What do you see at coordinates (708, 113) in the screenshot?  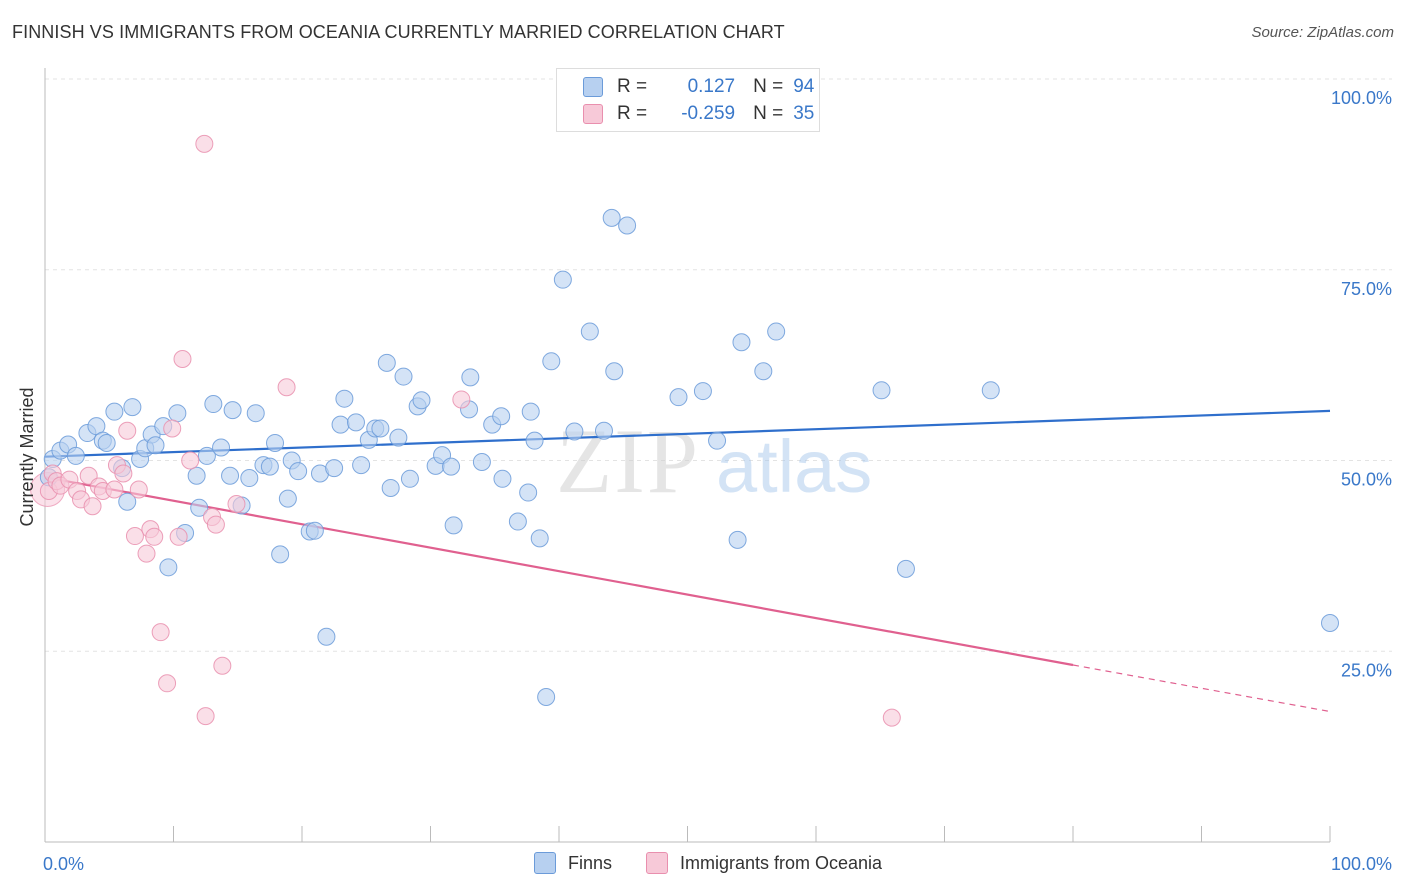 I see `r-value: -0.259` at bounding box center [708, 113].